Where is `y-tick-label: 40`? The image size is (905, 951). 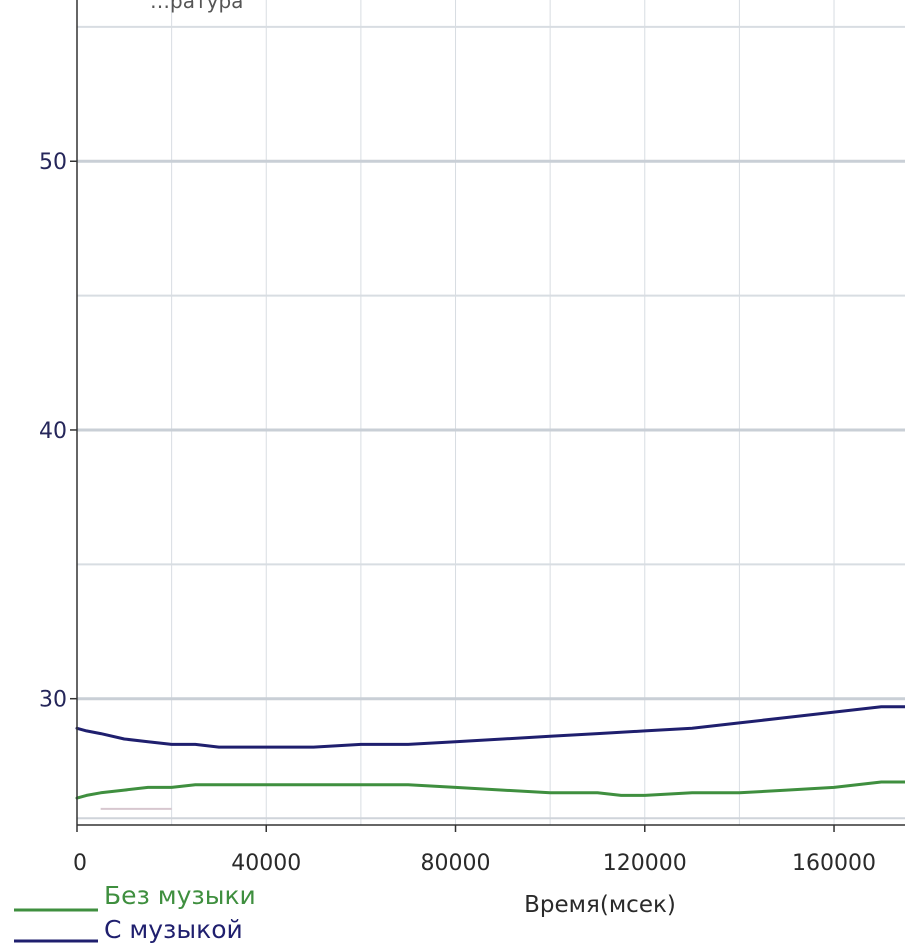
y-tick-label: 40 is located at coordinates (53, 431).